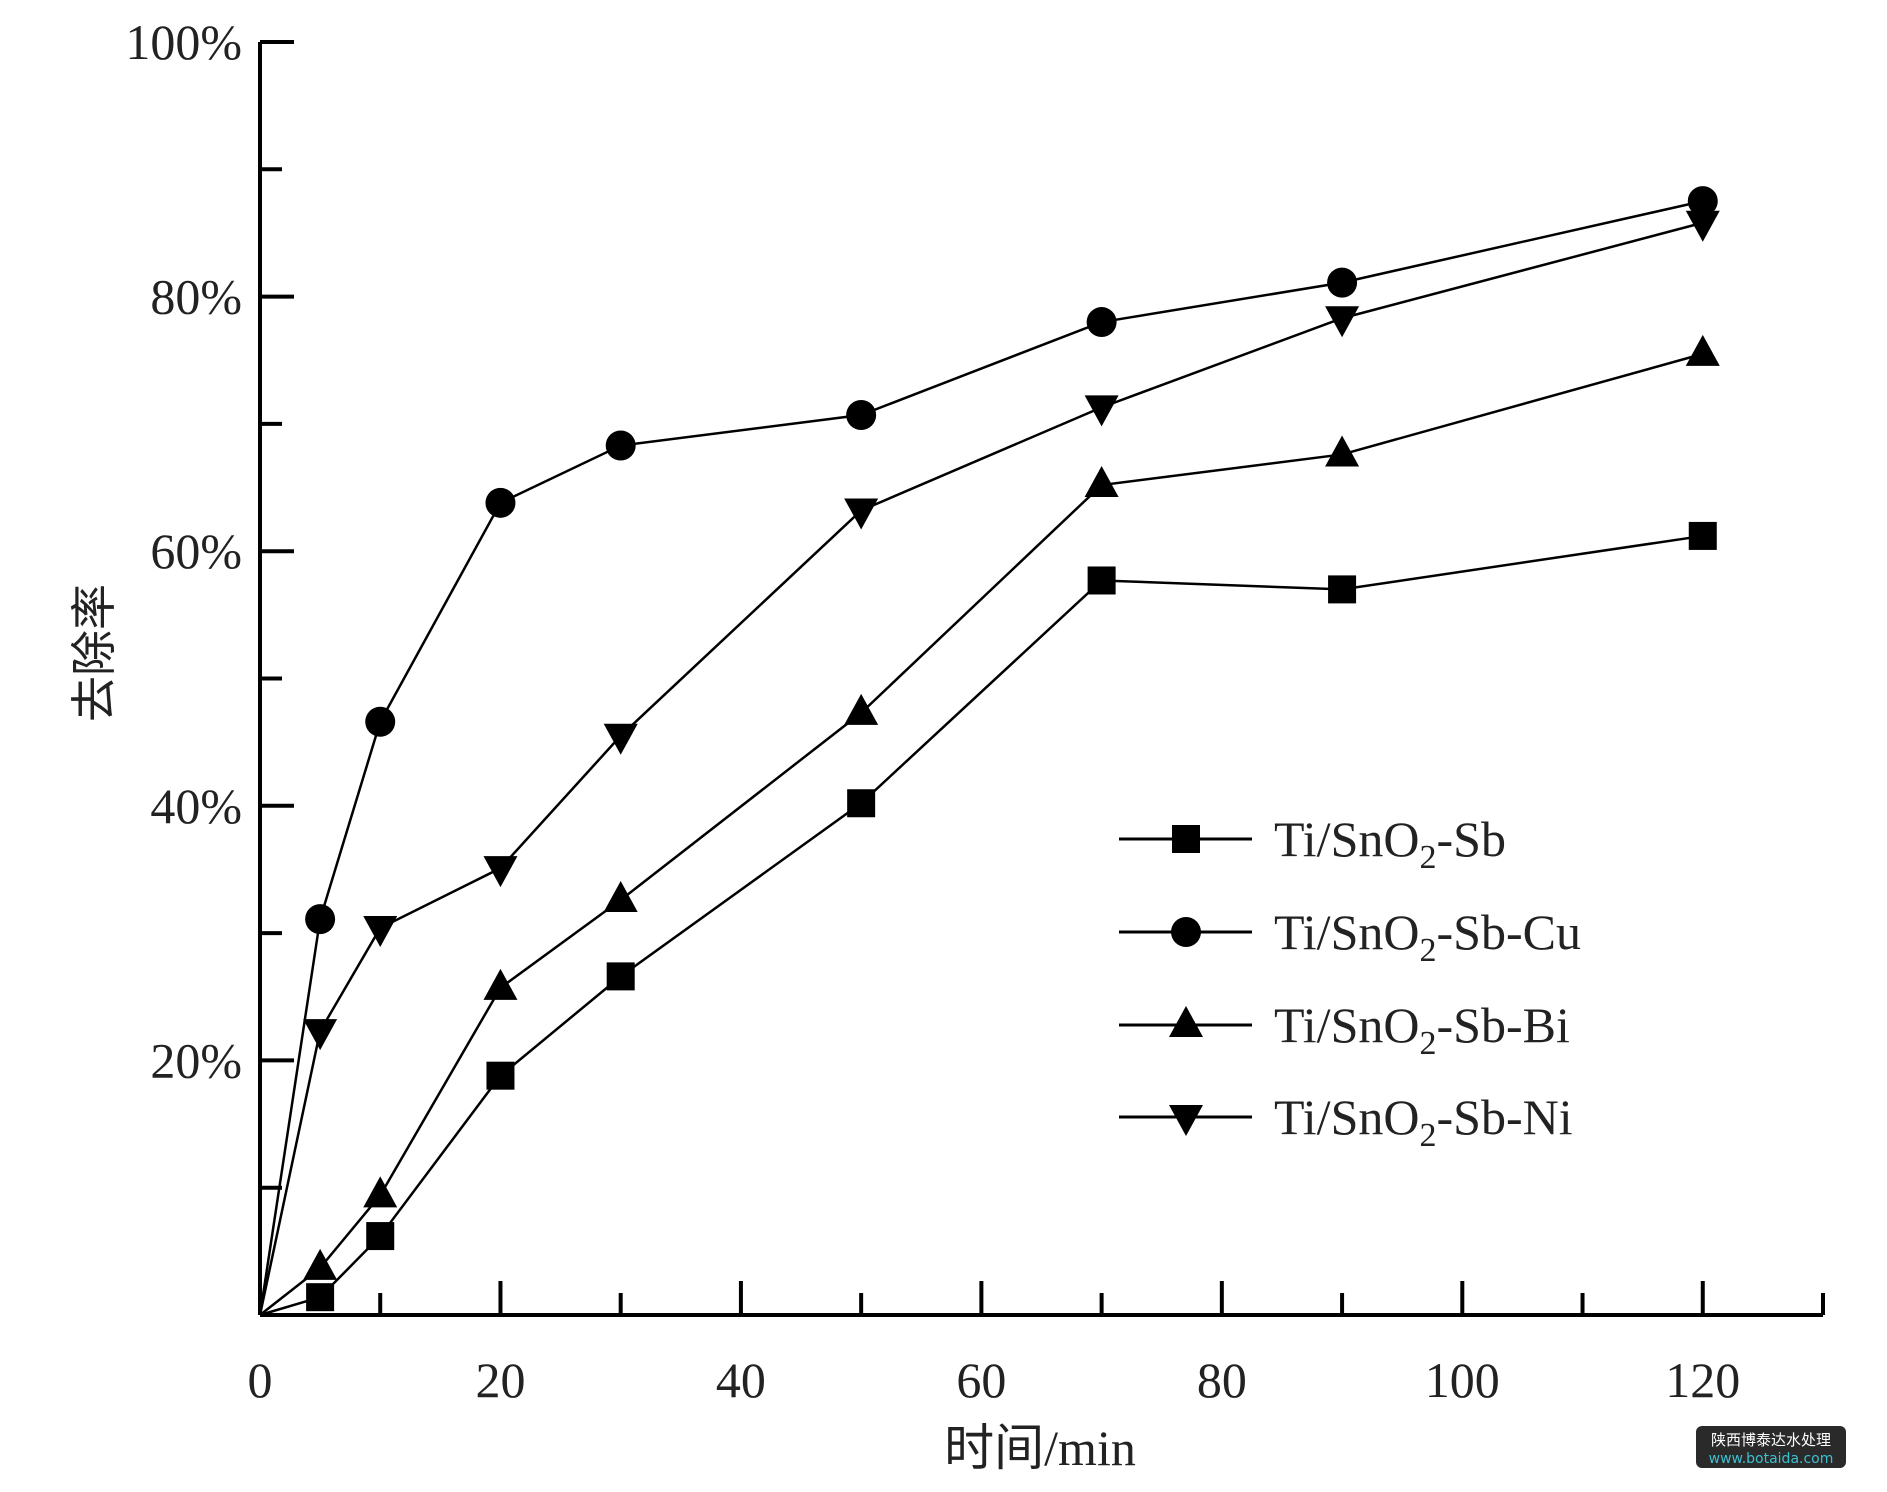 The width and height of the screenshot is (1887, 1492). I want to click on y-tick-label: 100%, so click(183, 42).